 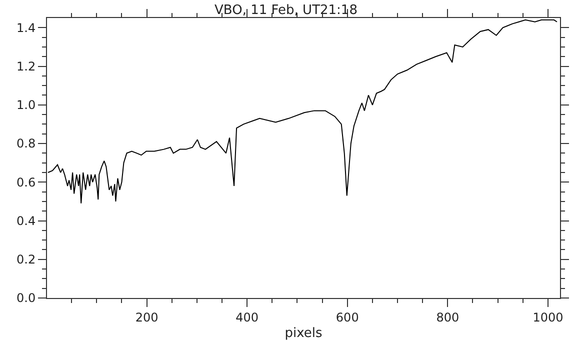 What do you see at coordinates (26, 221) in the screenshot?
I see `y-tick-label: 0.4` at bounding box center [26, 221].